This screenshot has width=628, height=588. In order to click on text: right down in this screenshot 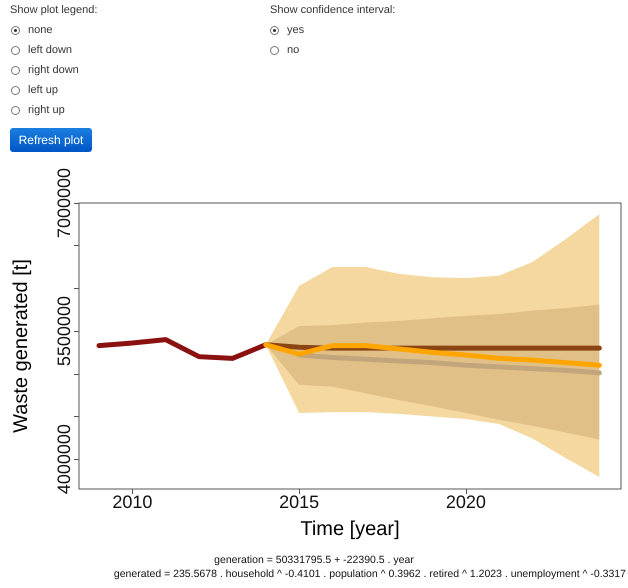, I will do `click(53, 70)`.